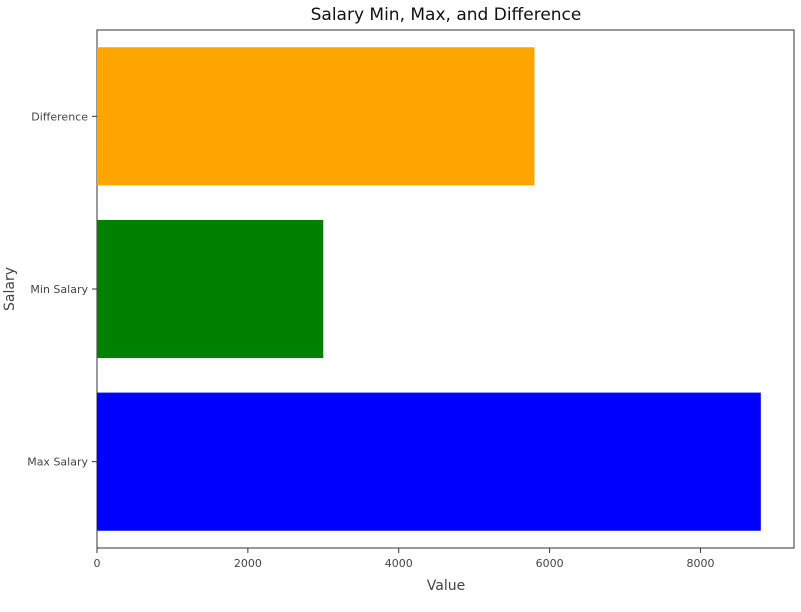 The width and height of the screenshot is (801, 612). Describe the element at coordinates (399, 563) in the screenshot. I see `x-tick-label: 4000` at that location.